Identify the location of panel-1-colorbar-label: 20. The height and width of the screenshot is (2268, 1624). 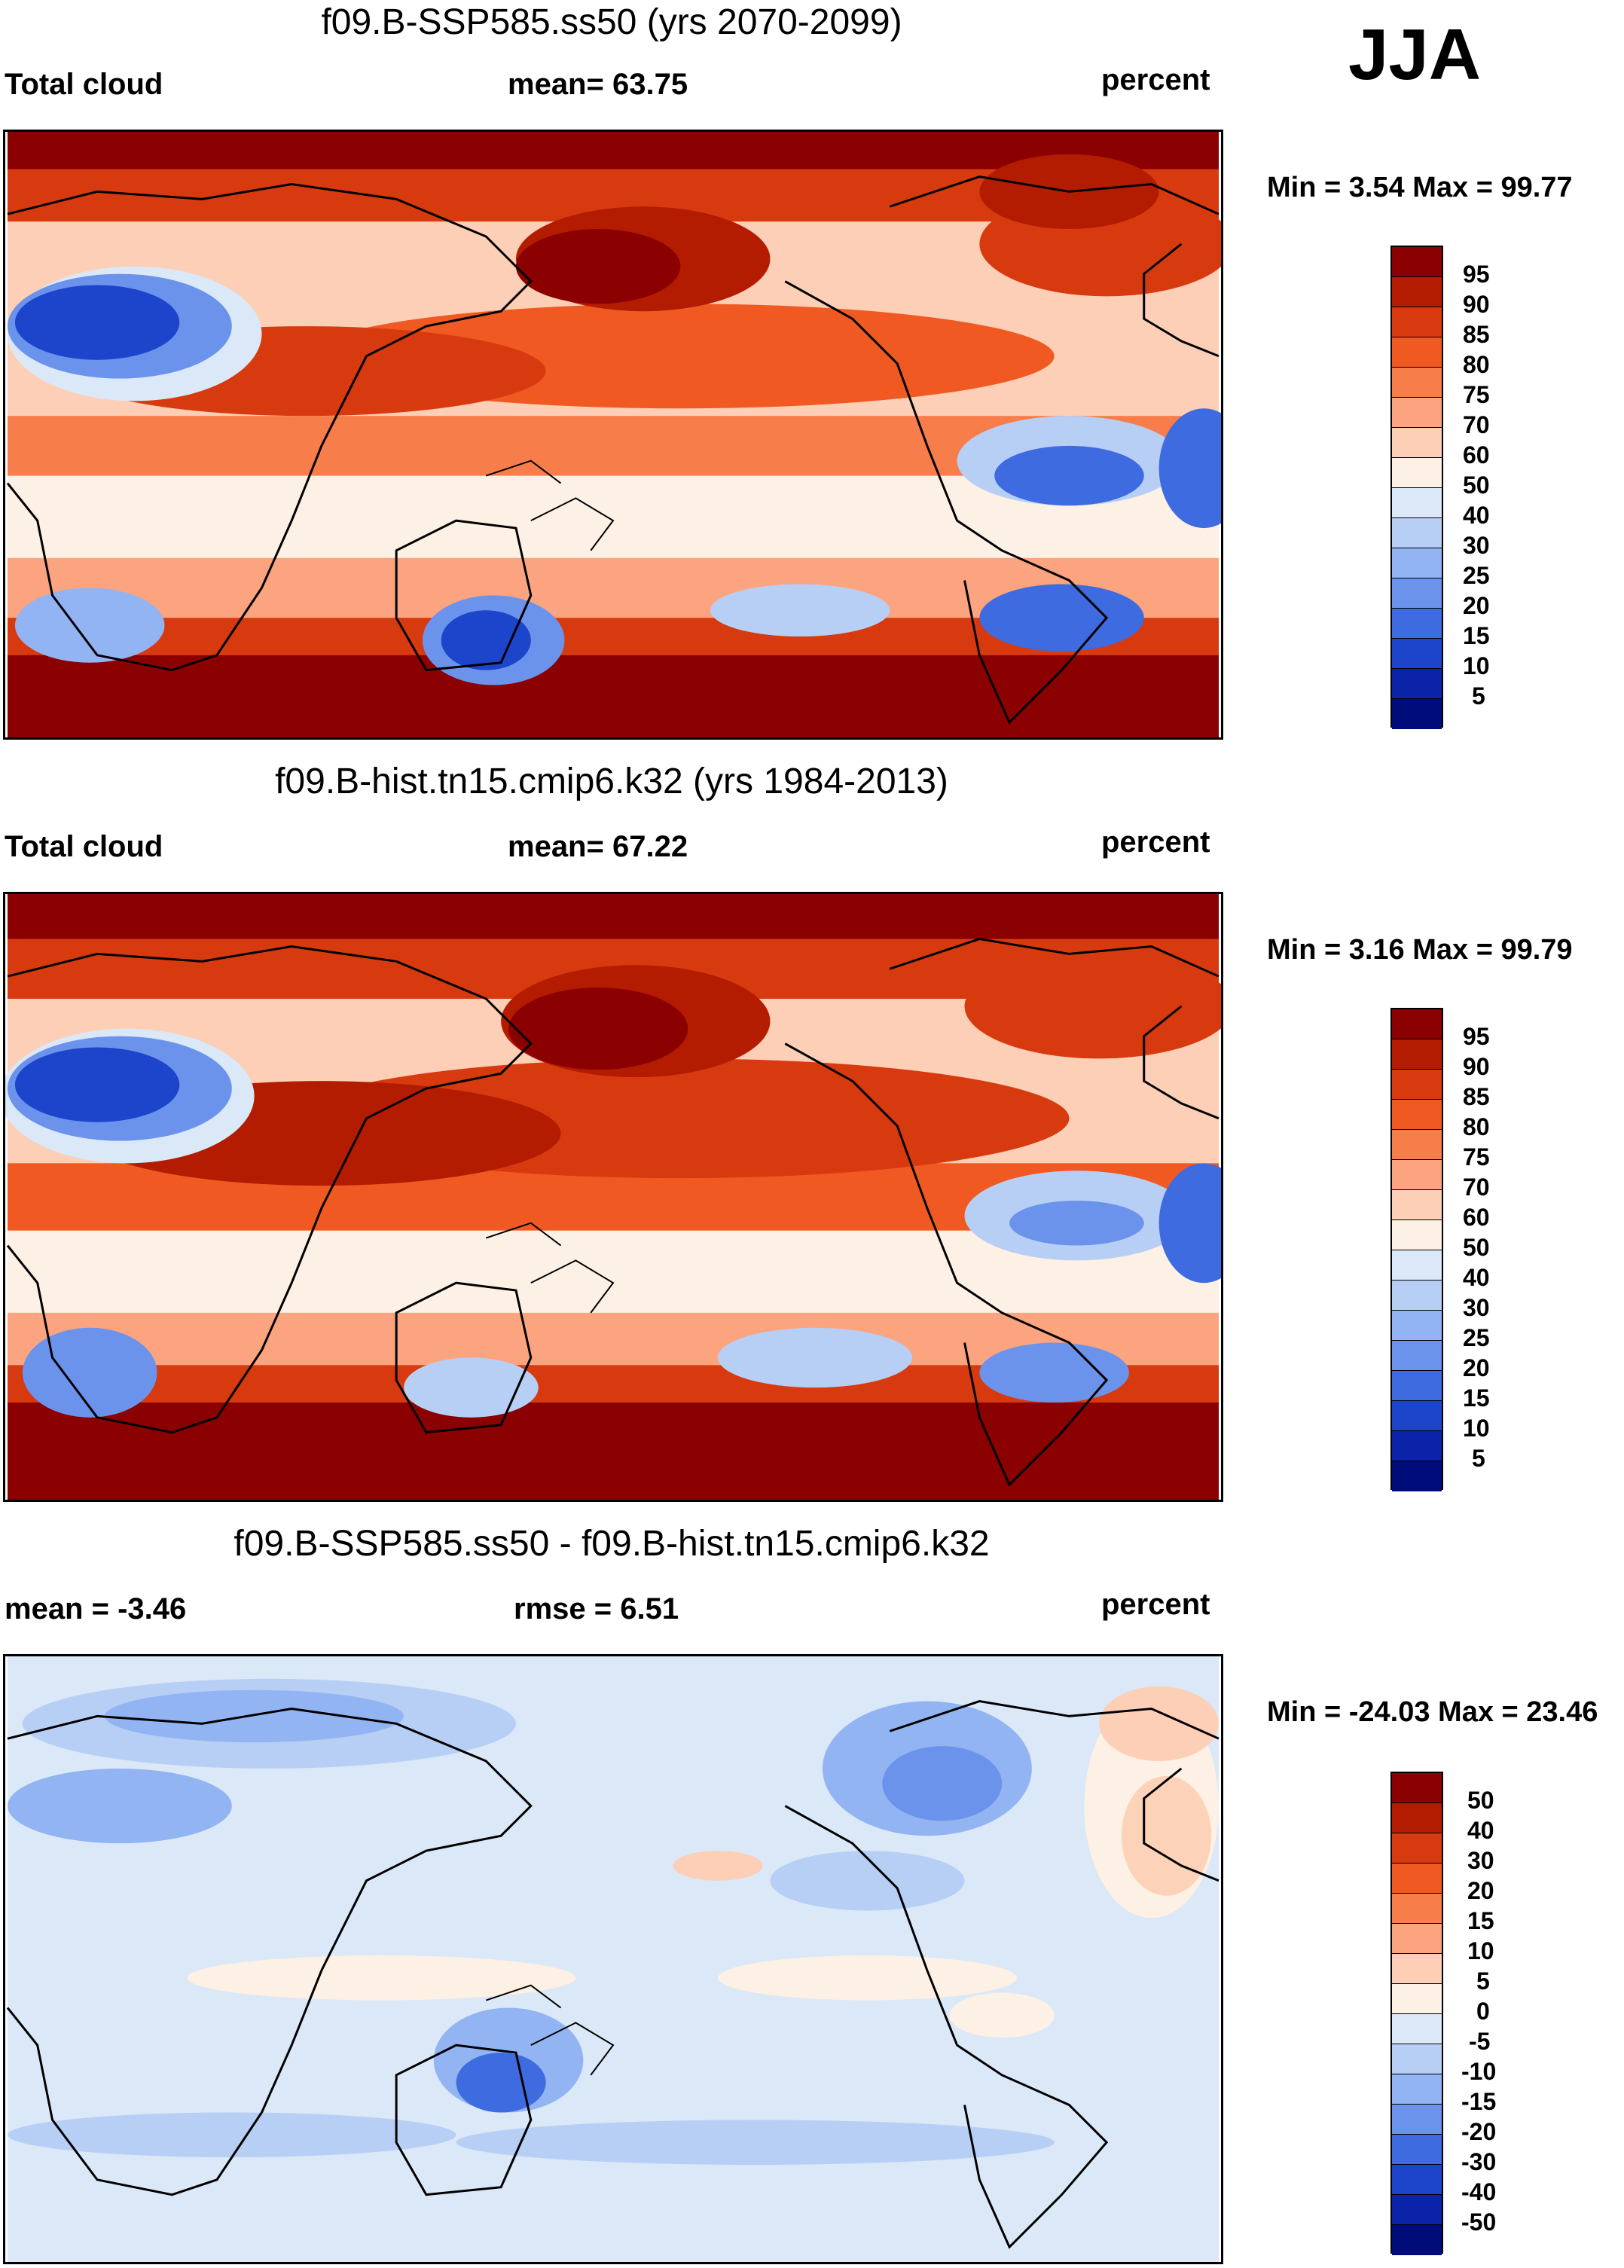
(1477, 605).